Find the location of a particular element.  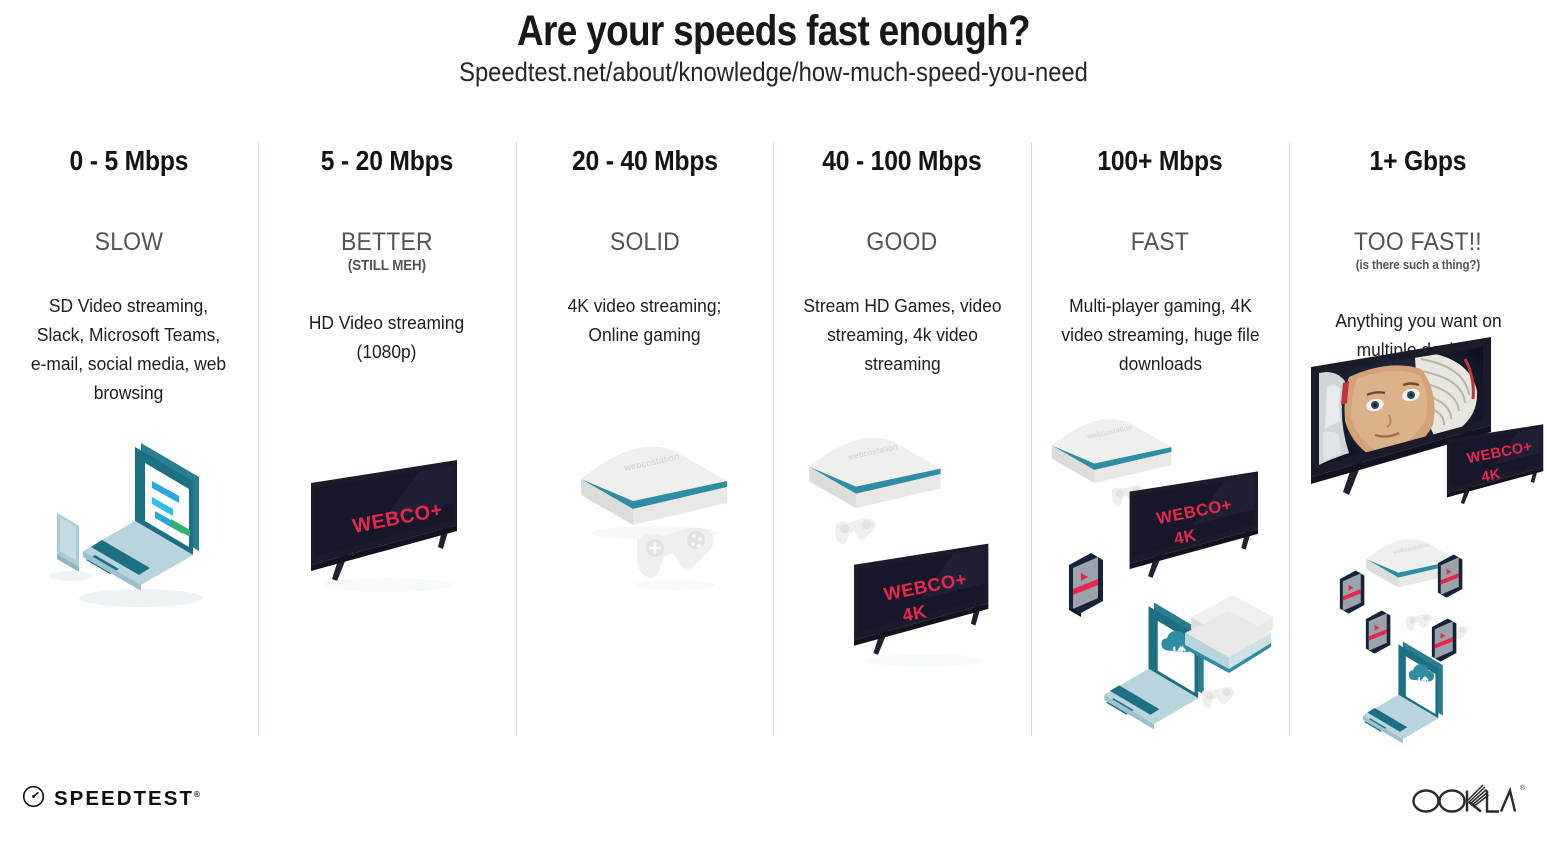

footer: SPEEDTEST® ® is located at coordinates (773, 807).